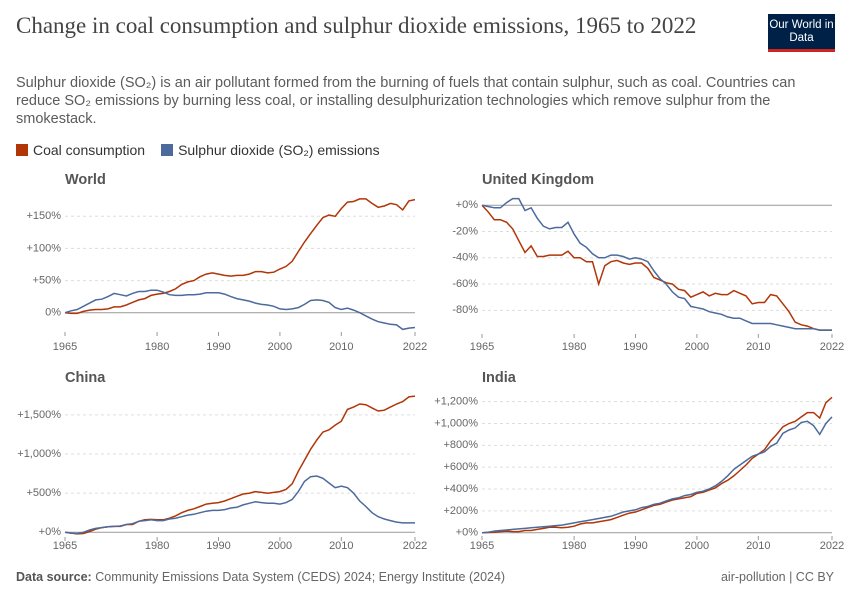  I want to click on y-tick-label: -60%, so click(465, 284).